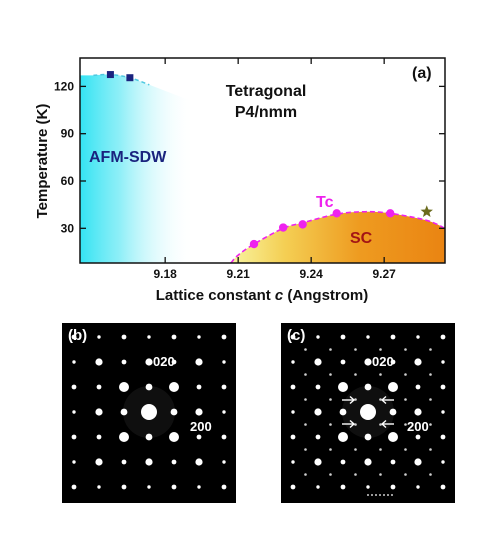 This screenshot has width=500, height=537. I want to click on spot-label-b-020: 020, so click(164, 361).